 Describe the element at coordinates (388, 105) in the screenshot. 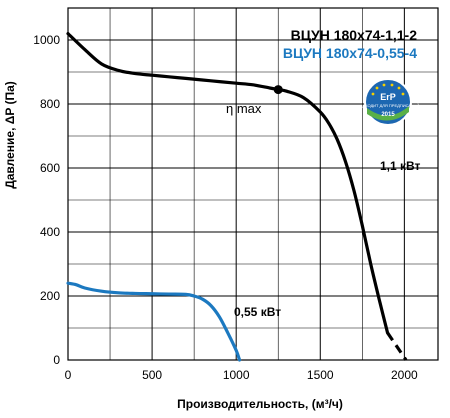

I see `erp-badge-subtitle: ПОДХОДИТ ДЛЯ ПРЕДПИСАНИЙ` at that location.